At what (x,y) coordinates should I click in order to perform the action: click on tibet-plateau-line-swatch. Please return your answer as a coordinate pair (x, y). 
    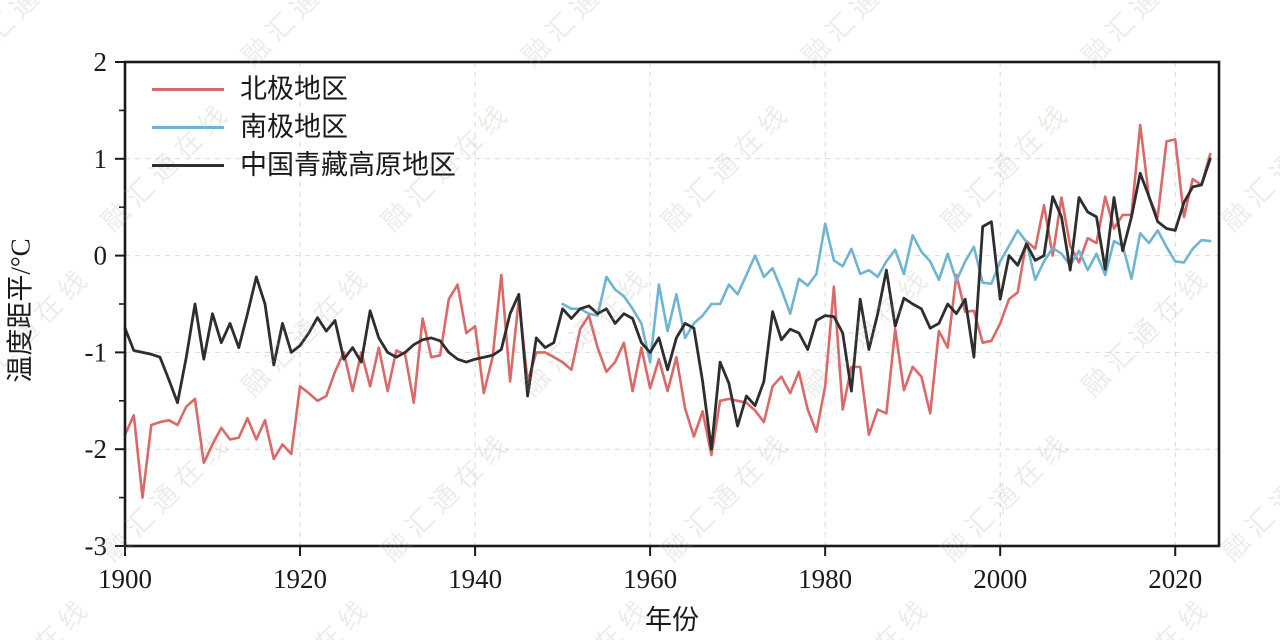
    Looking at the image, I should click on (188, 165).